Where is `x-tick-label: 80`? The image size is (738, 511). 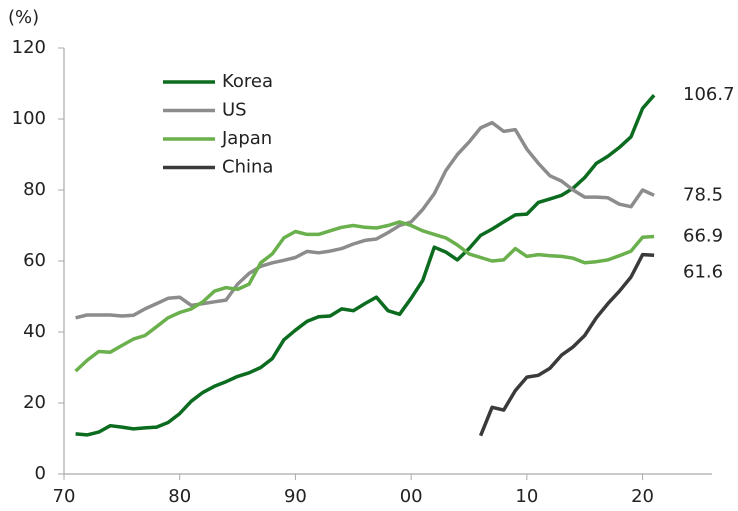 x-tick-label: 80 is located at coordinates (179, 496).